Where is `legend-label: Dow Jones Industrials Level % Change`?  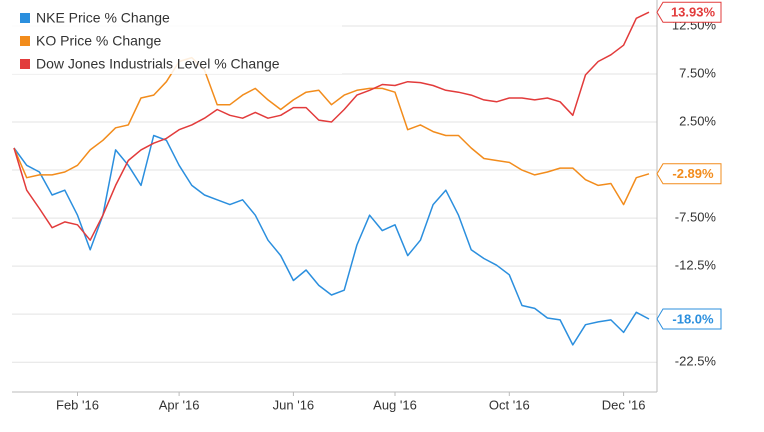
legend-label: Dow Jones Industrials Level % Change is located at coordinates (158, 64).